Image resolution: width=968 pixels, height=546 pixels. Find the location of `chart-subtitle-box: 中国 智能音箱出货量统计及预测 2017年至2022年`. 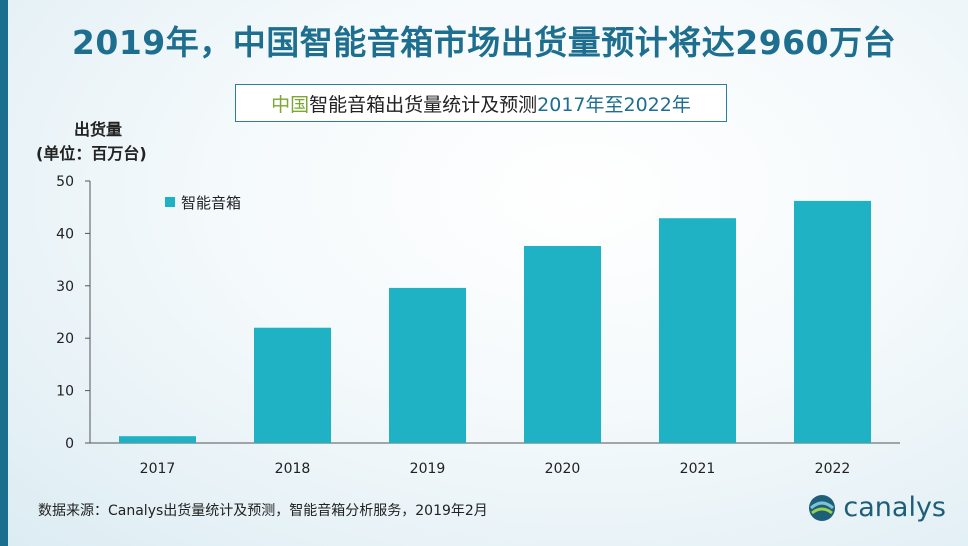

chart-subtitle-box: 中国 智能音箱出货量统计及预测 2017年至2022年 is located at coordinates (481, 103).